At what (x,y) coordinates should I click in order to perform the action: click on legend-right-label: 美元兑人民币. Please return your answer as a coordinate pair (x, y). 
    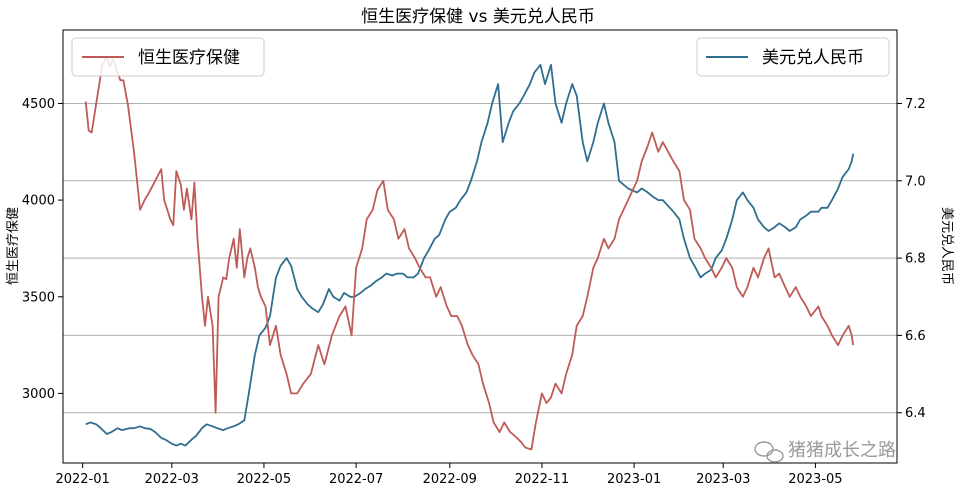
    Looking at the image, I should click on (813, 58).